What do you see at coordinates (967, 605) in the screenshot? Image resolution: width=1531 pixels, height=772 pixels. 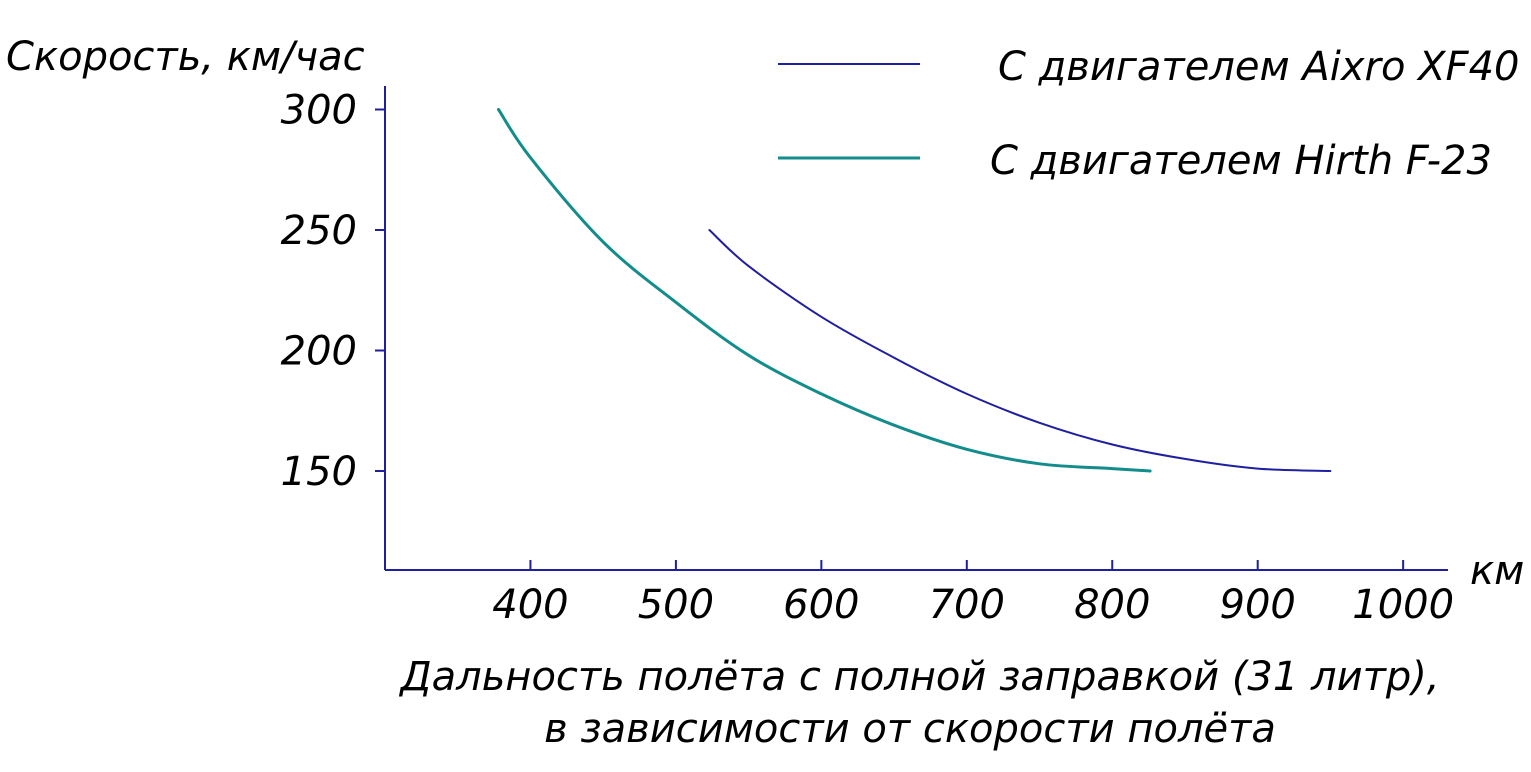 I see `x-tick-label: 700` at bounding box center [967, 605].